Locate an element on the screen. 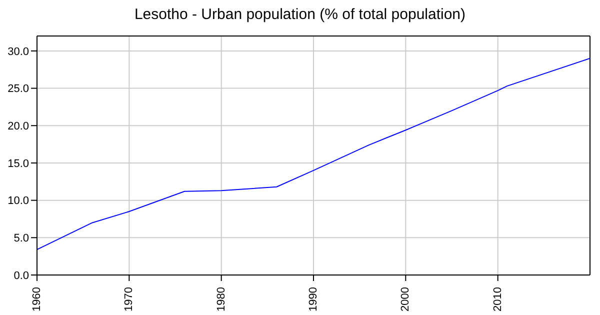 This screenshot has height=315, width=600. y-tick-label: 30.0 is located at coordinates (18, 52).